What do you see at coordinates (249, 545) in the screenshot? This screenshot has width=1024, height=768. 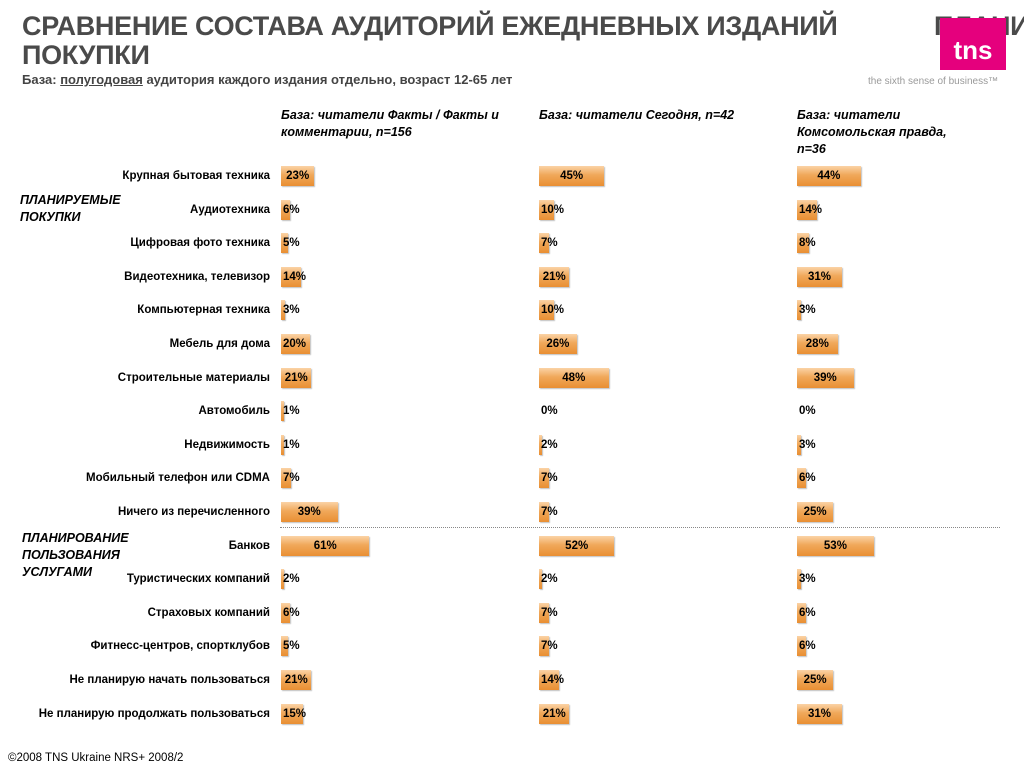 I see `category-label: Банков` at bounding box center [249, 545].